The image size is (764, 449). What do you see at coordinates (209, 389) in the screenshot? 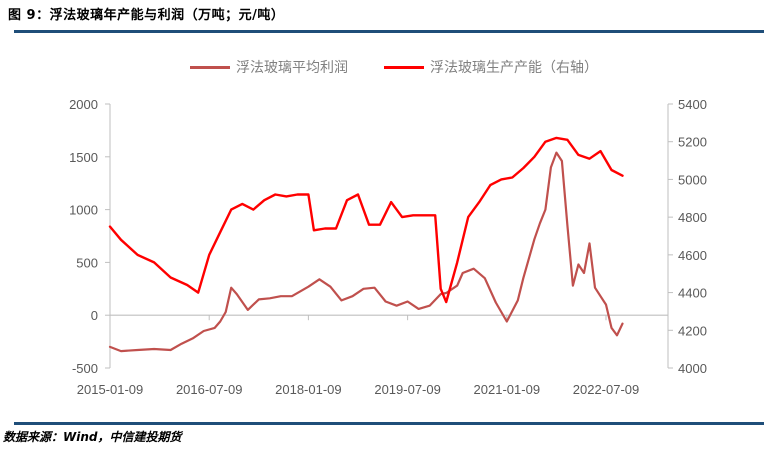
I see `x-tick-label: 2016-07-09` at bounding box center [209, 389].